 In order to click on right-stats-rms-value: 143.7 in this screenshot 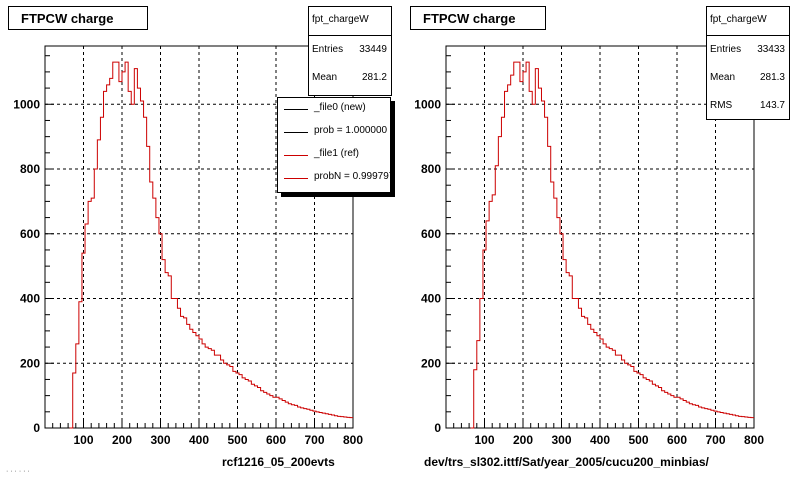, I will do `click(772, 105)`.